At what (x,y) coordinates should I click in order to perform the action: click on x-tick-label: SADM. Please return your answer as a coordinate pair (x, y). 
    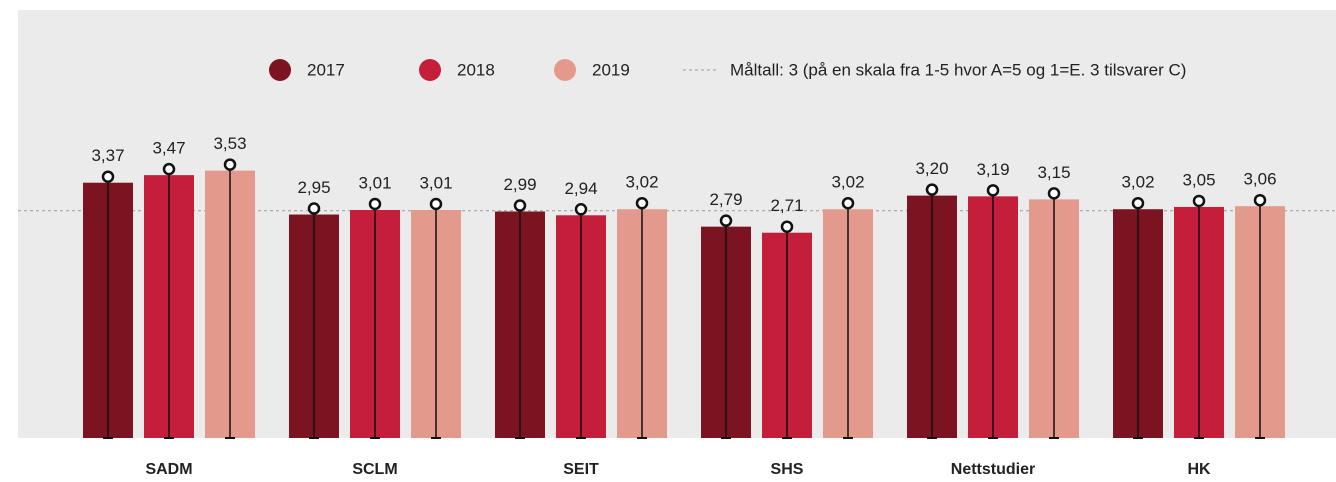
    Looking at the image, I should click on (168, 469).